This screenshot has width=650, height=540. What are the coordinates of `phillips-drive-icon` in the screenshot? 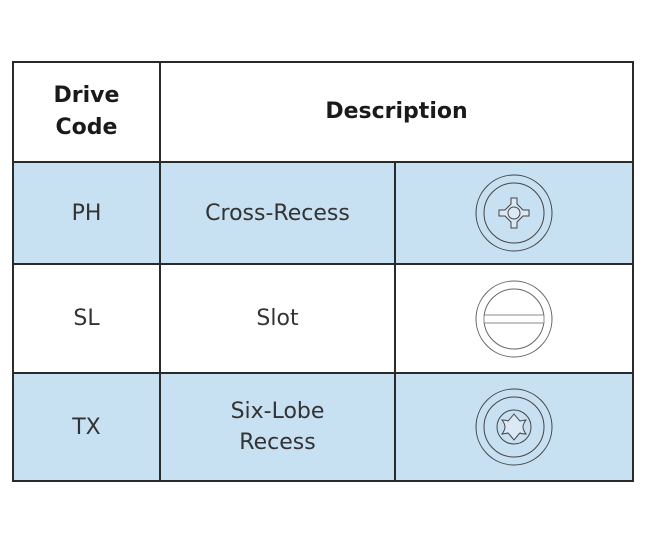 It's located at (514, 213).